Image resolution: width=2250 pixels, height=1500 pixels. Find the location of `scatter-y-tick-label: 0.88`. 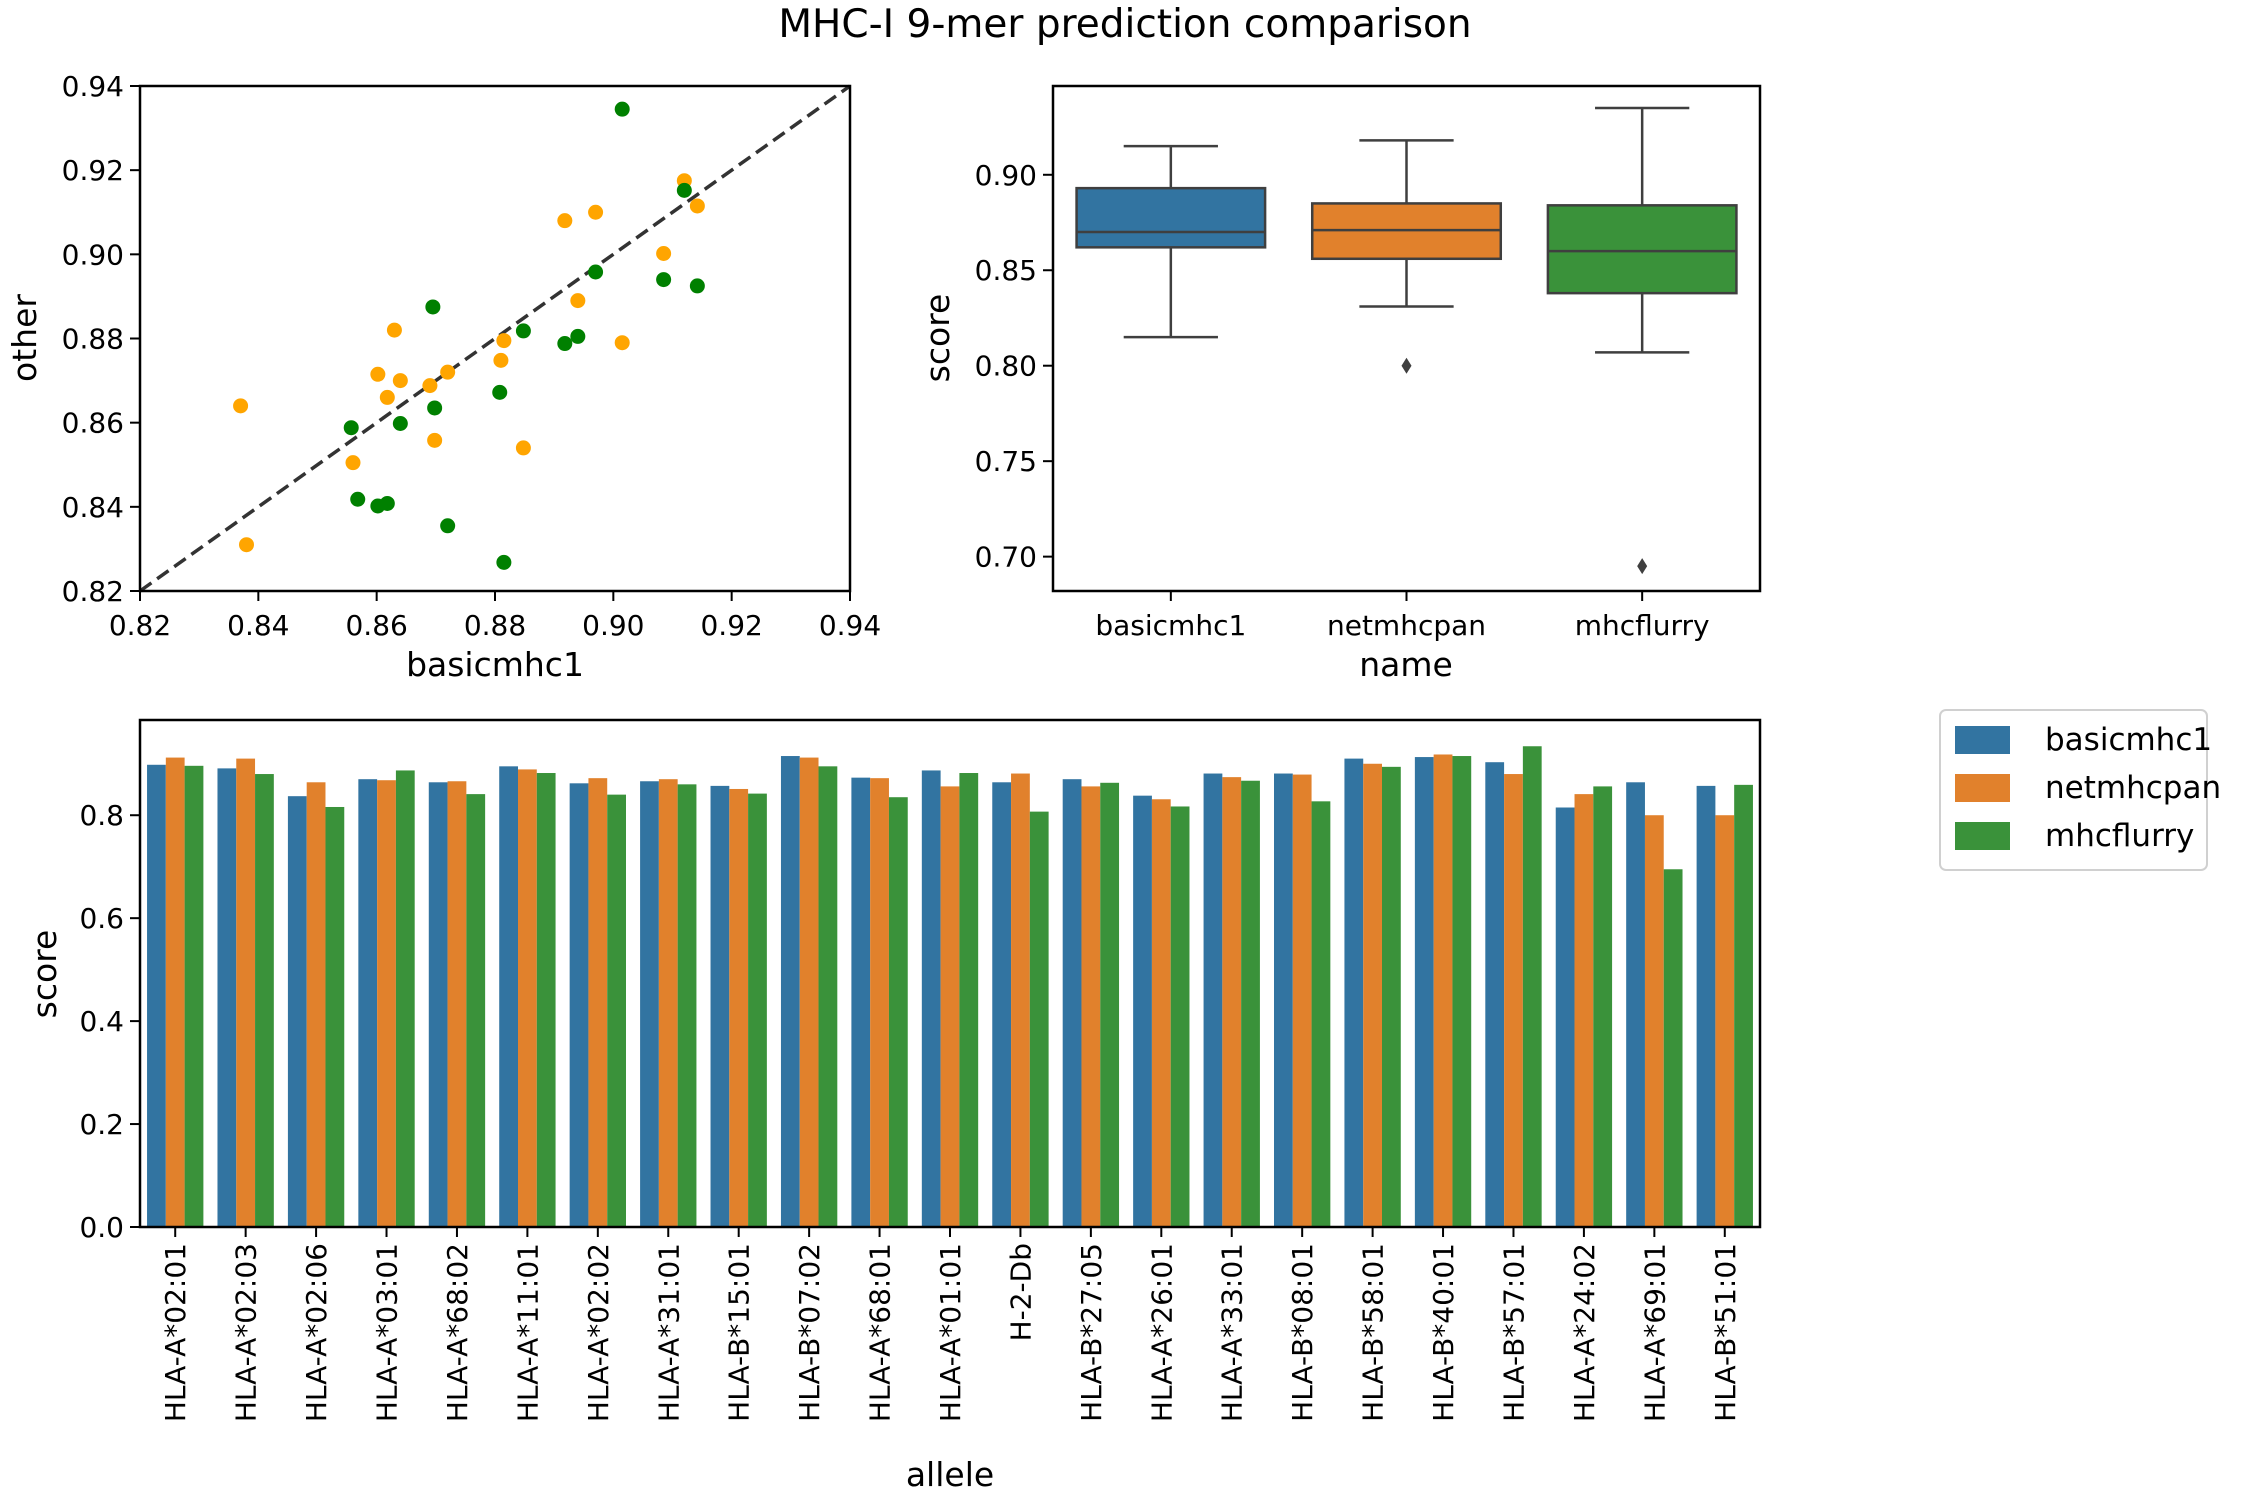

scatter-y-tick-label: 0.88 is located at coordinates (93, 339).